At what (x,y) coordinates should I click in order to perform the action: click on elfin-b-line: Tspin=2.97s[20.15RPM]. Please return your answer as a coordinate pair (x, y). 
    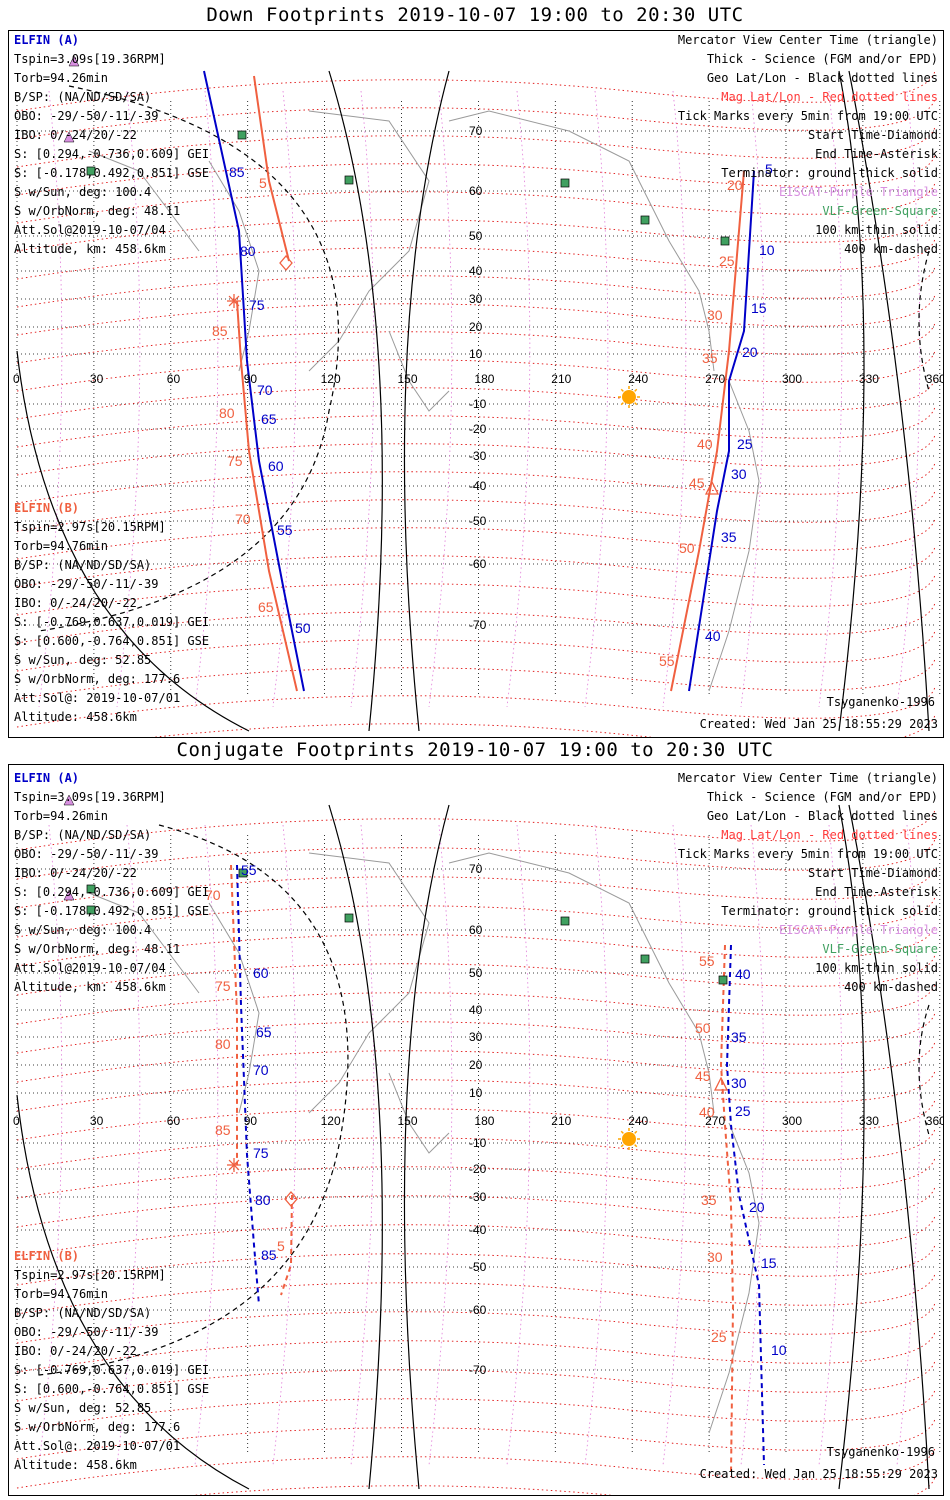
    Looking at the image, I should click on (90, 1275).